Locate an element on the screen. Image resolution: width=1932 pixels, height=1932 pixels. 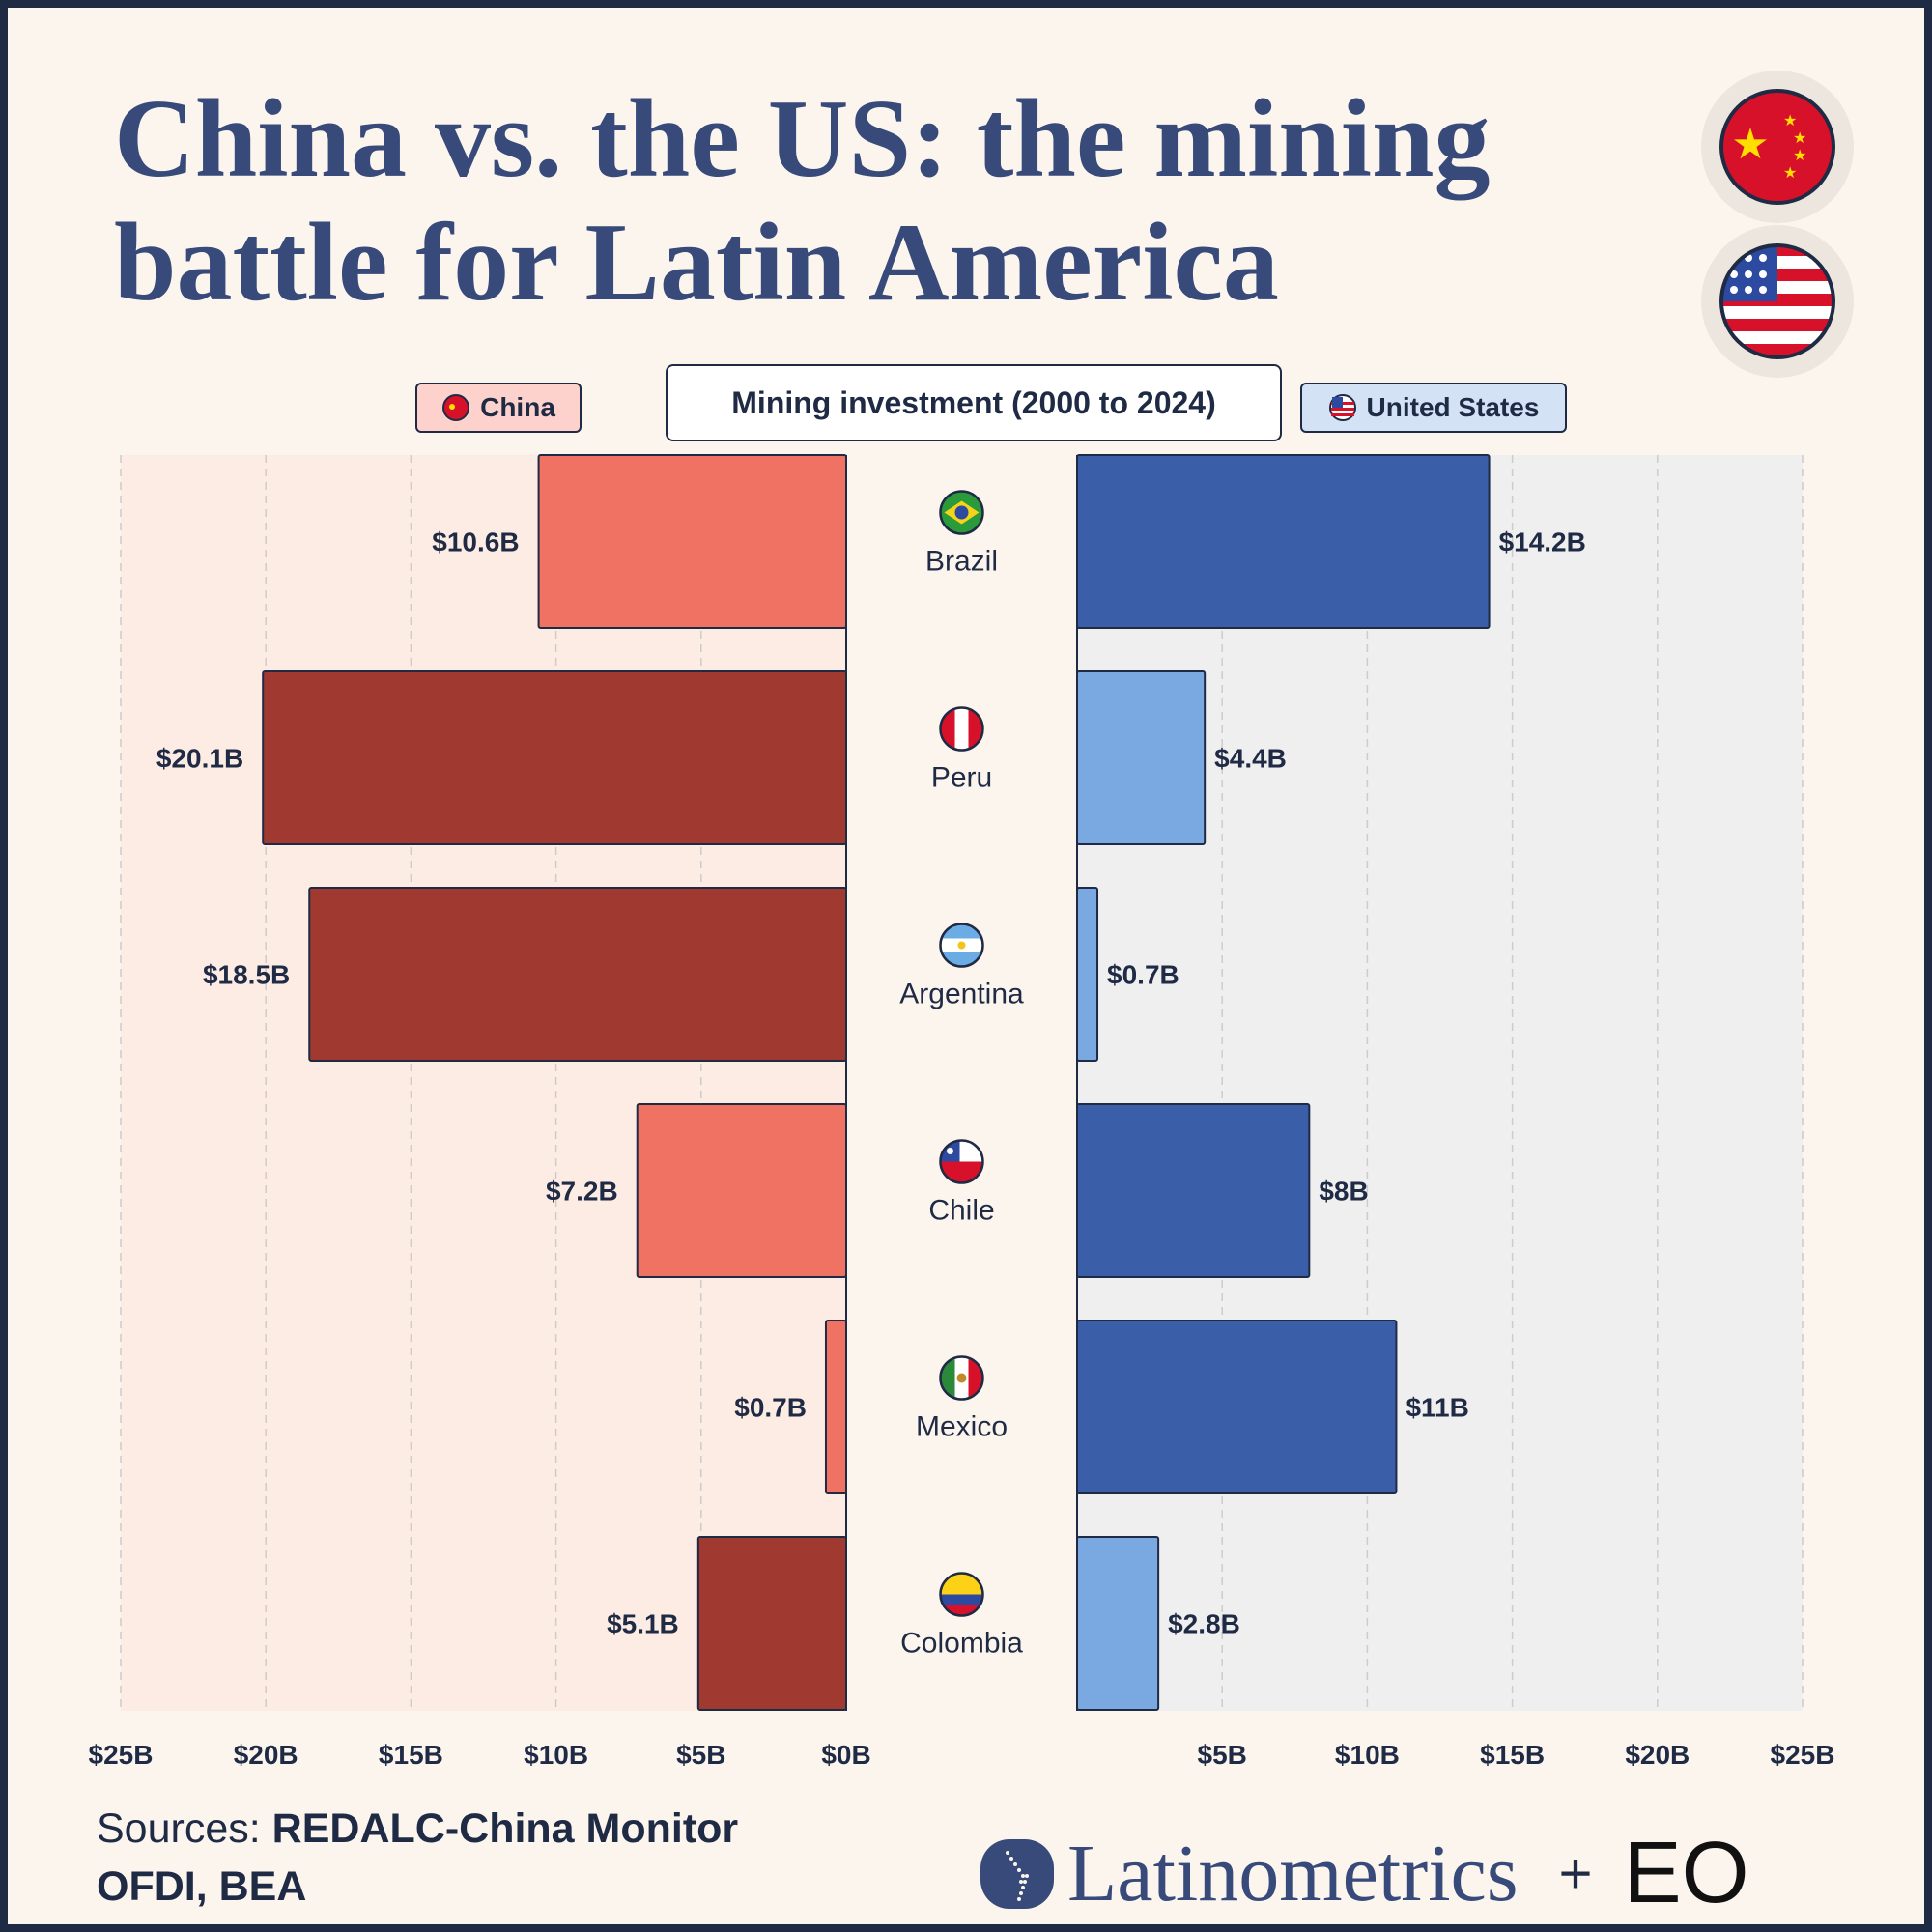
x-tick-label-left: $10B is located at coordinates (556, 1755).